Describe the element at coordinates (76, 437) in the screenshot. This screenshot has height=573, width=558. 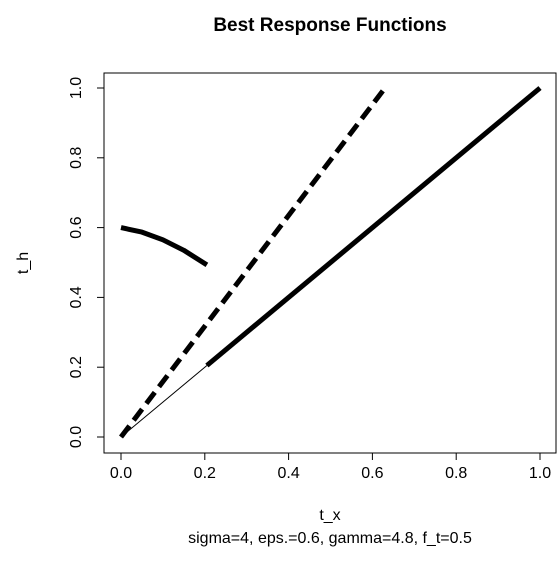
I see `y-tick-label: 0.0` at that location.